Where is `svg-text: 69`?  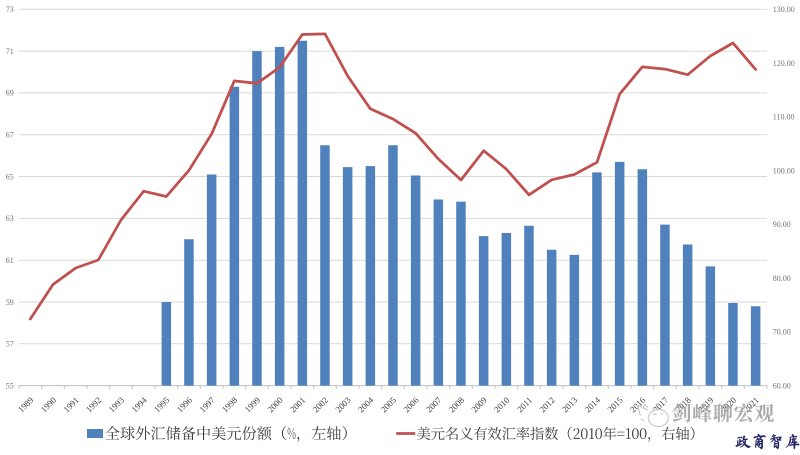 svg-text: 69 is located at coordinates (10, 93).